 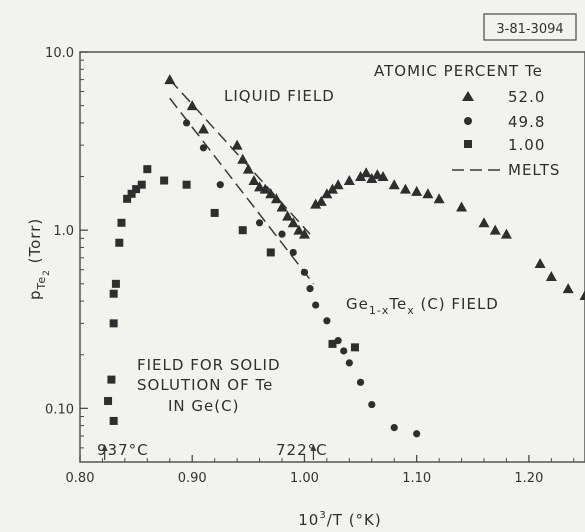 What do you see at coordinates (192, 478) in the screenshot?
I see `x-tick-label: 0.90` at bounding box center [192, 478].